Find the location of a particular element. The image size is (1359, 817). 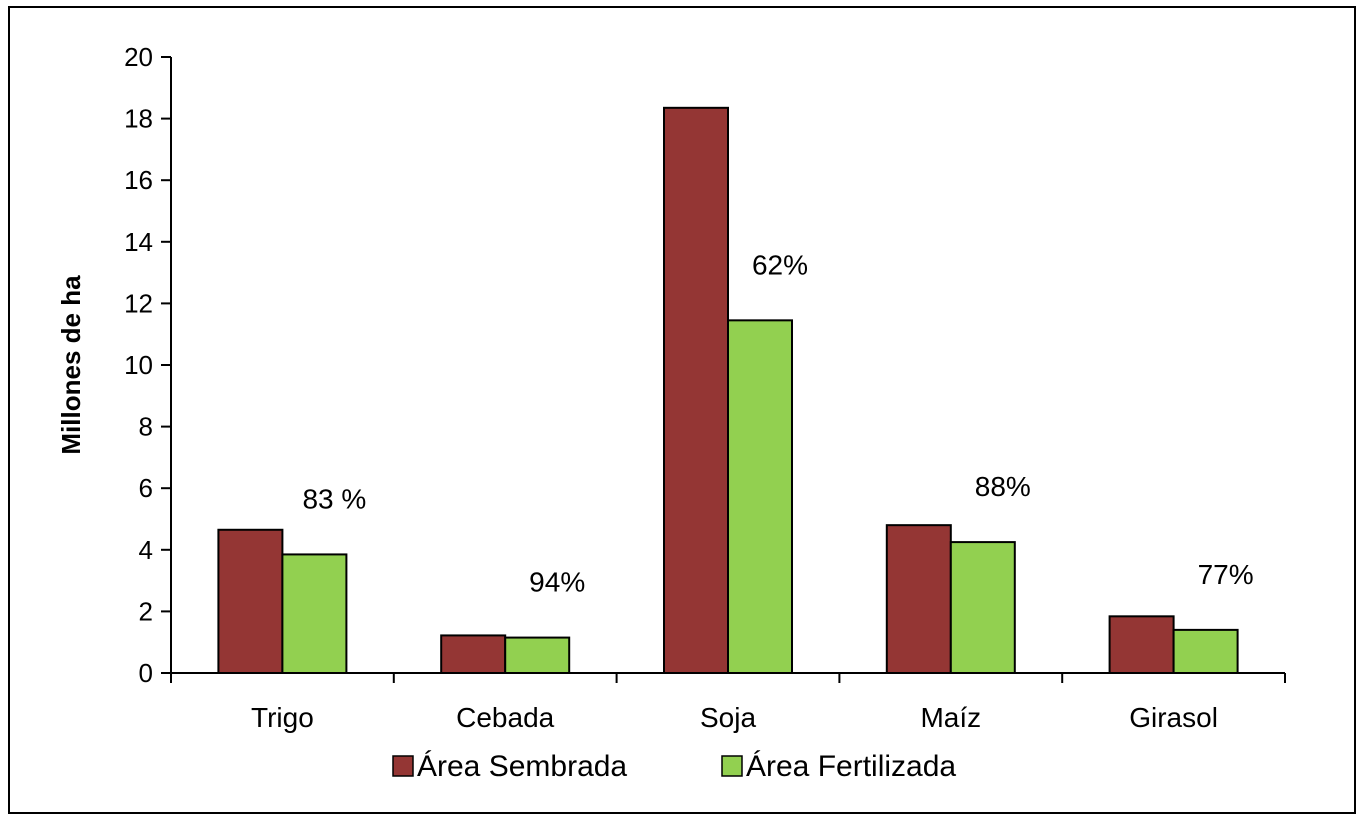

y-tick-label: 18 is located at coordinates (138, 119).